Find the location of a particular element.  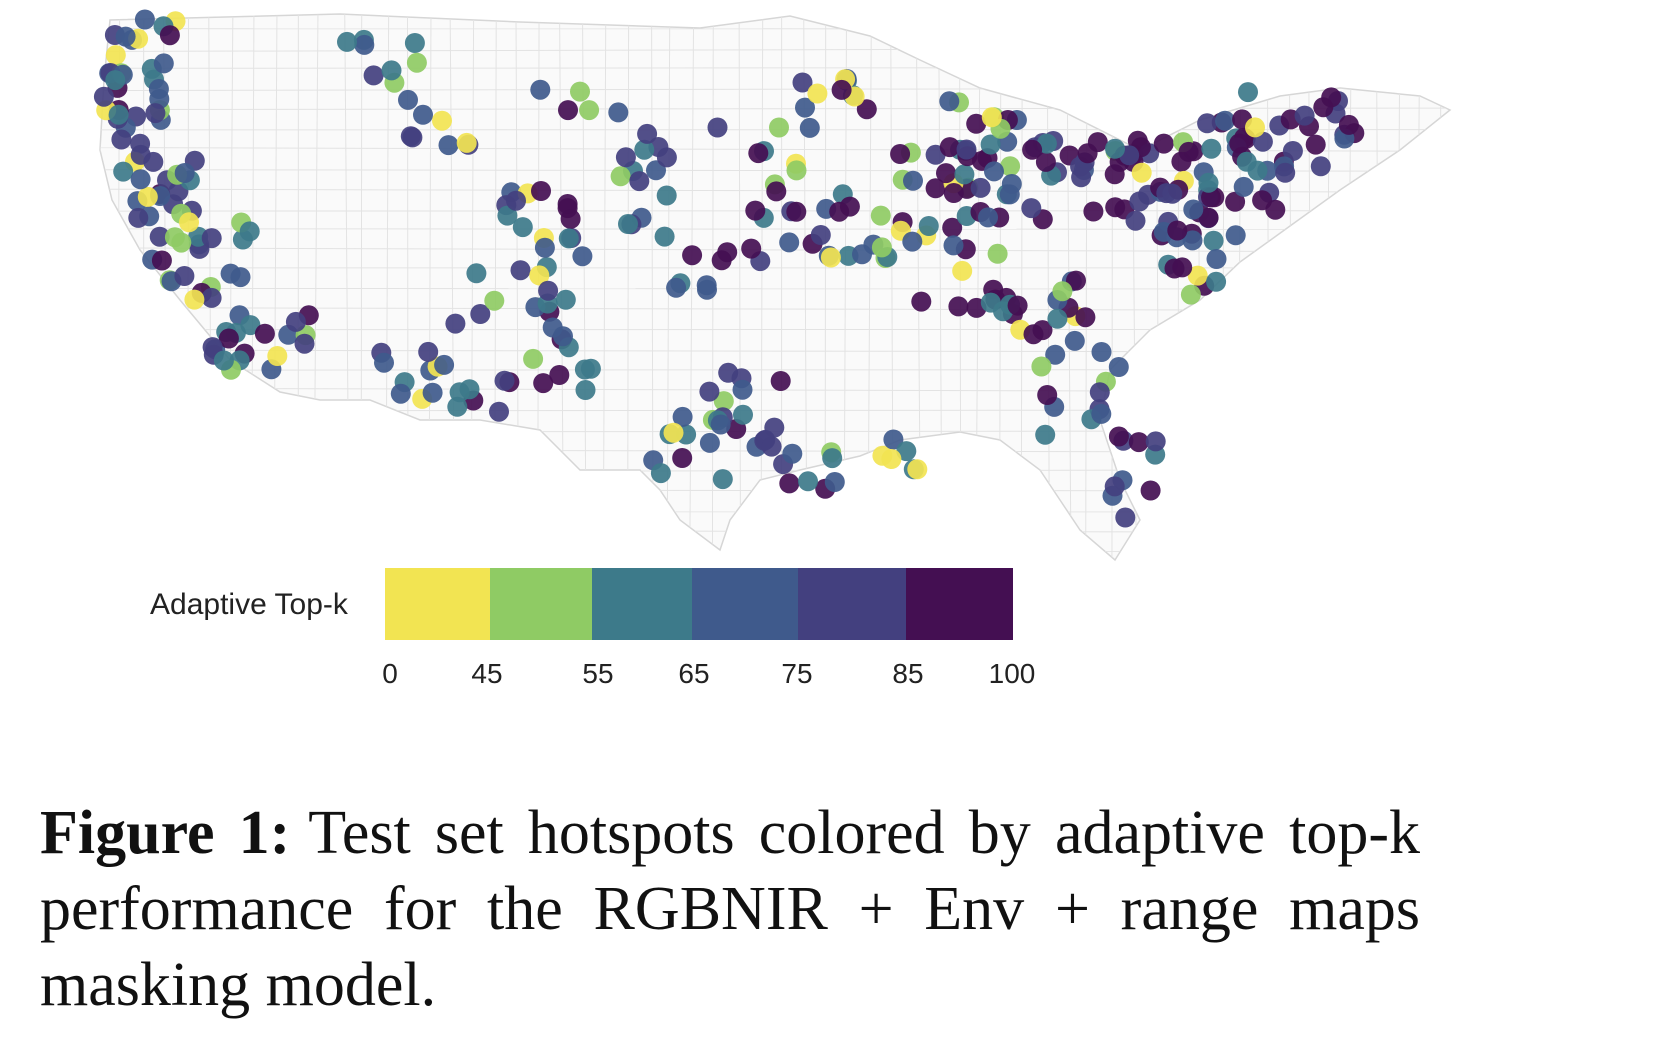

legend-tick-label: 100 is located at coordinates (1012, 673).